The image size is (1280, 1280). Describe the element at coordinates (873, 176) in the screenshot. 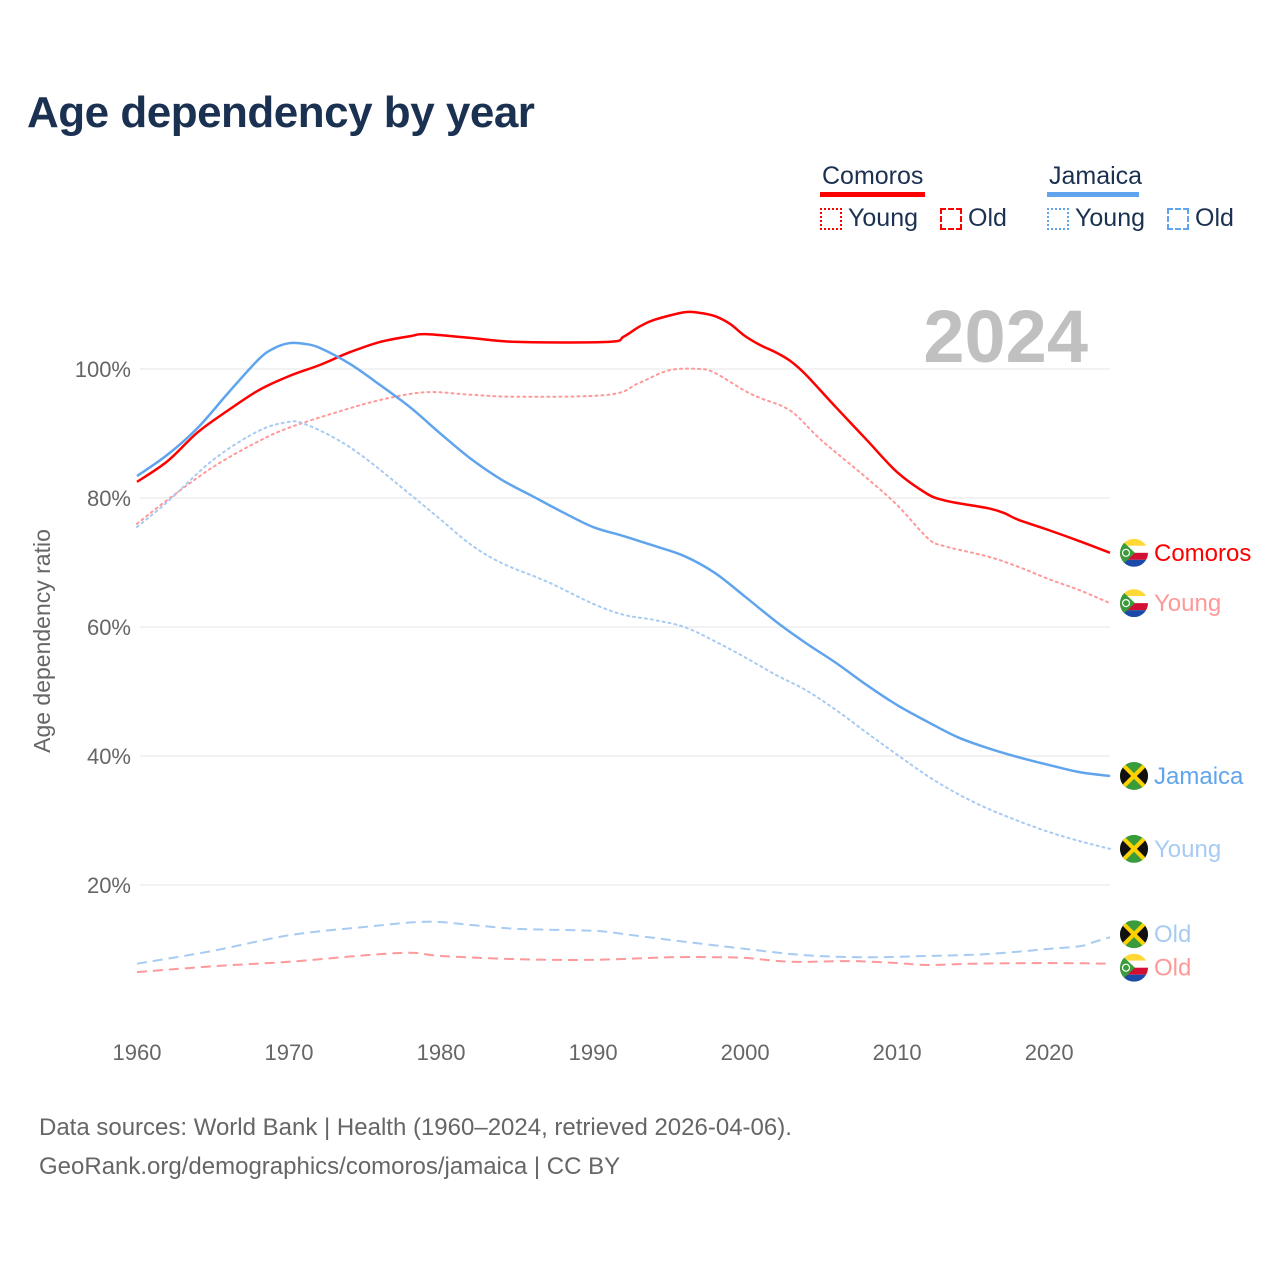

I see `legend-country-comoros: Comoros` at that location.